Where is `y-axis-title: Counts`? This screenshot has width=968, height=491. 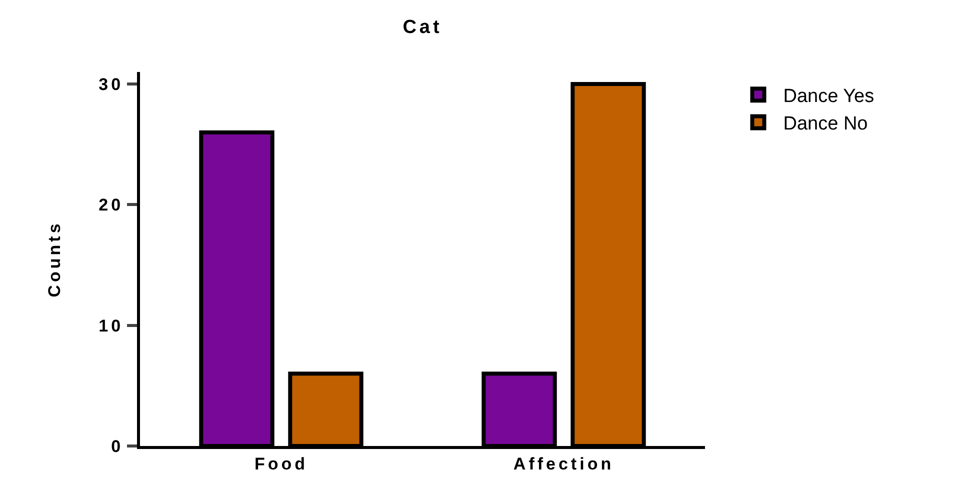 y-axis-title: Counts is located at coordinates (54, 259).